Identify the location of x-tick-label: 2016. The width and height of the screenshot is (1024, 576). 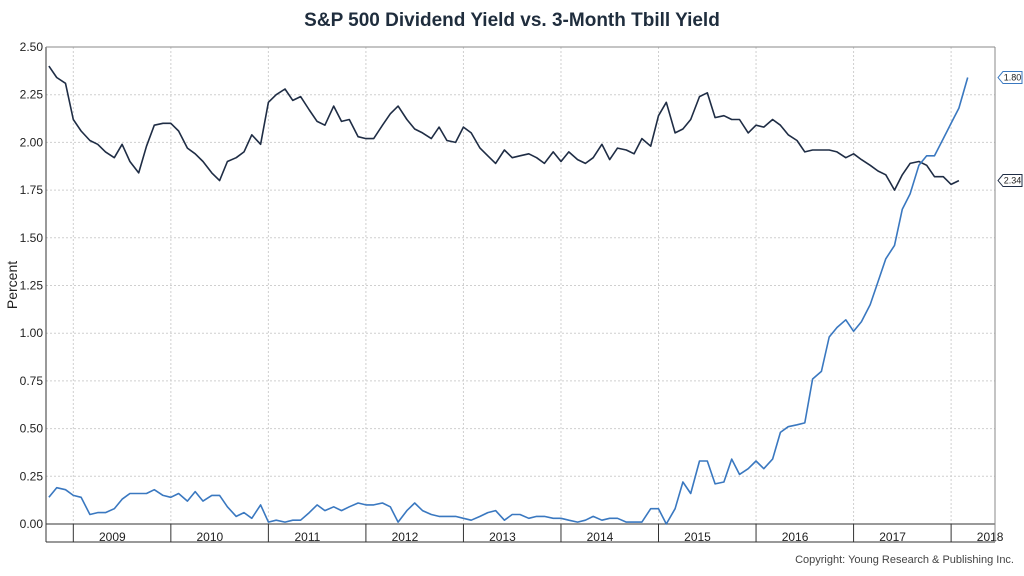
(795, 537).